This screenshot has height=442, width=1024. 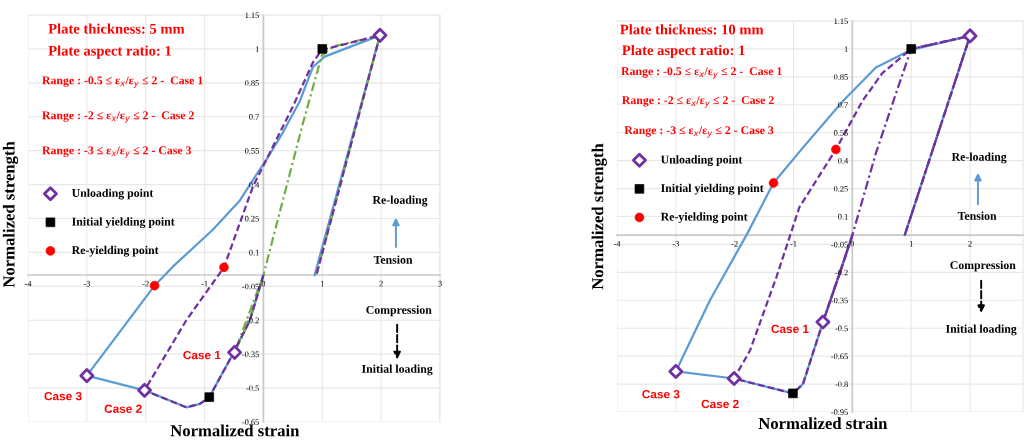 I want to click on y-tick-label: 0.55, so click(x=252, y=151).